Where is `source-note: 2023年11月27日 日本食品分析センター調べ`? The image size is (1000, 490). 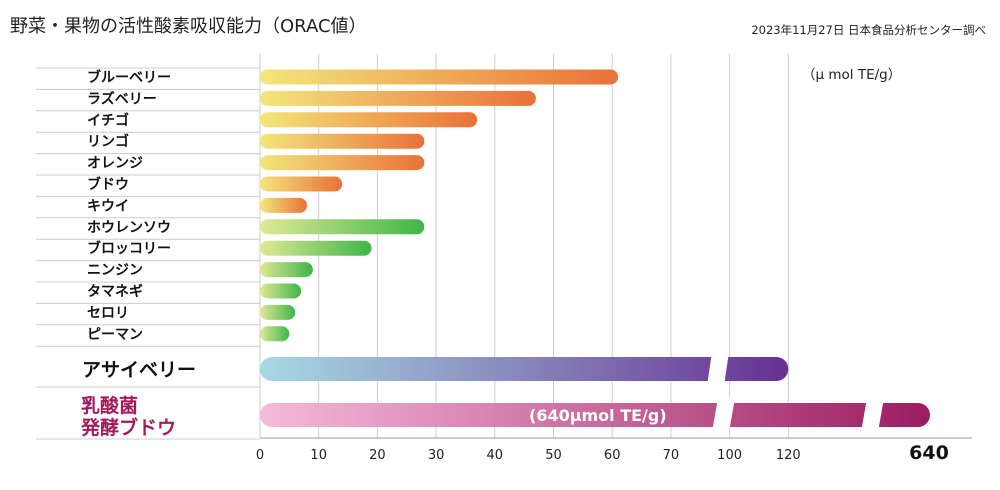
source-note: 2023年11月27日 日本食品分析センター調べ is located at coordinates (868, 30).